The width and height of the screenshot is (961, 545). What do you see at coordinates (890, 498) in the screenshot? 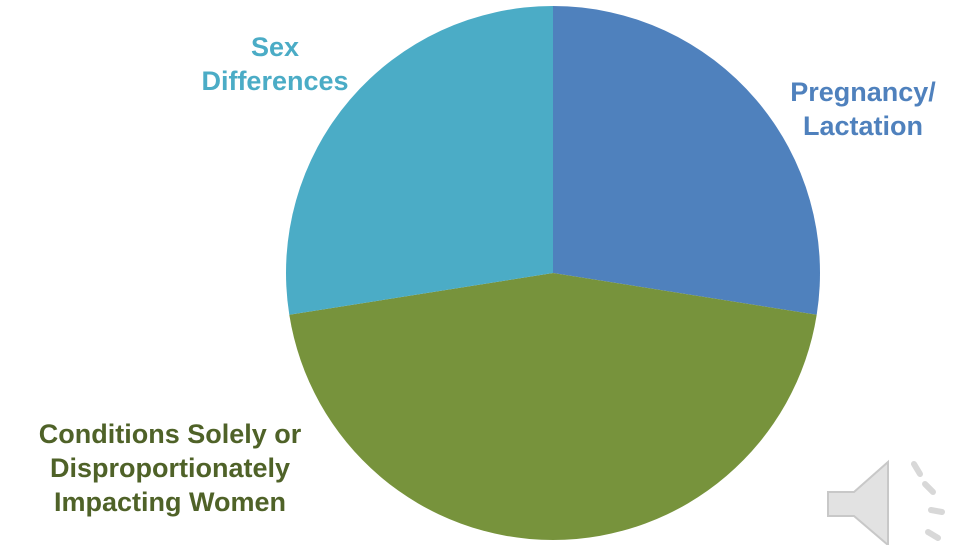
I see `speaker-icon` at bounding box center [890, 498].